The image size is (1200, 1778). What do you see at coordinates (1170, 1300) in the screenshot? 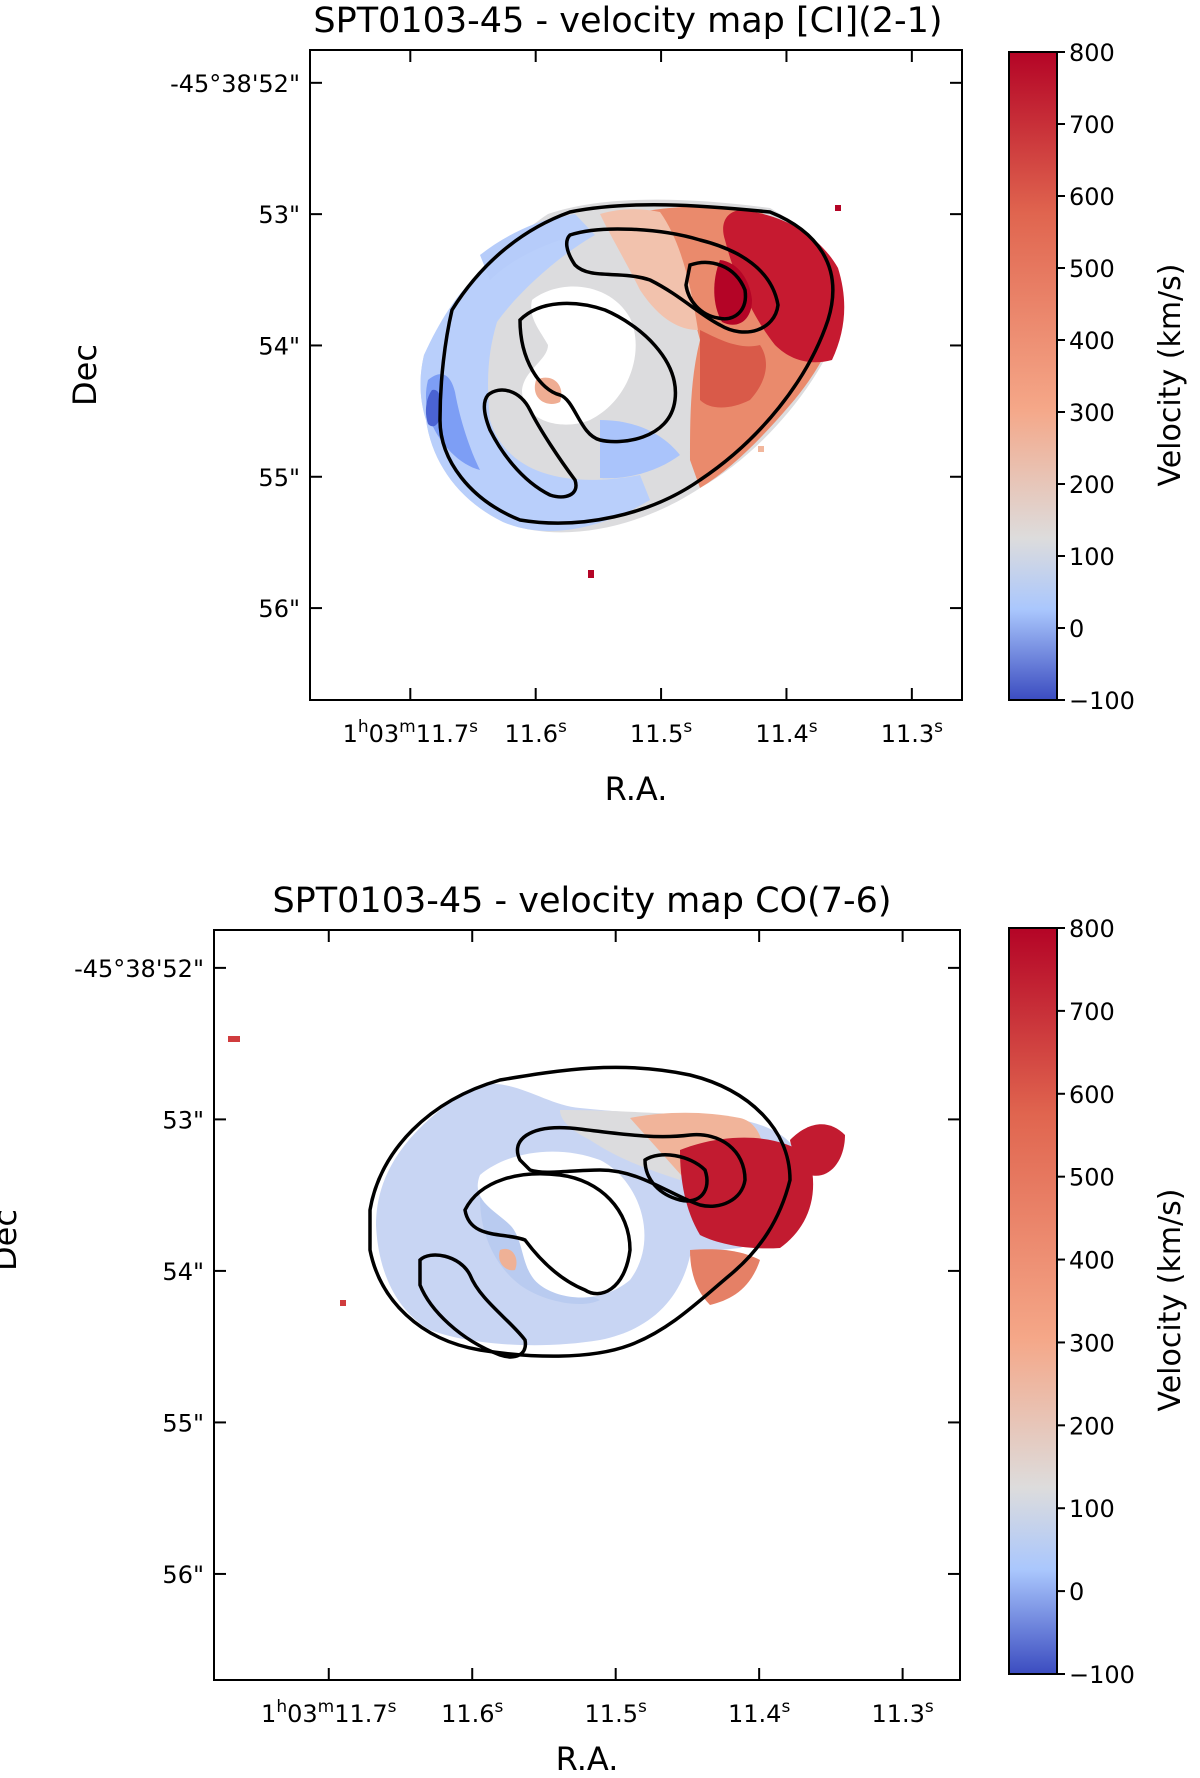
I see `colorbar-label-2: Velocity (km/s)` at bounding box center [1170, 1300].